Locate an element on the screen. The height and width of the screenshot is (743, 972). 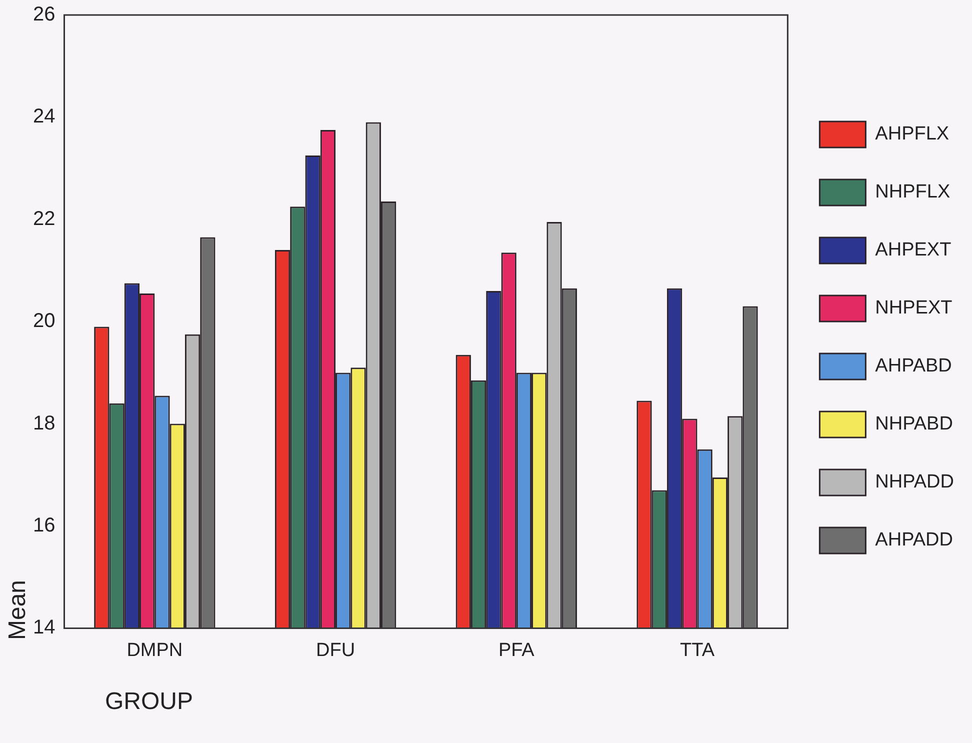
legend-label: AHPFLX is located at coordinates (912, 134).